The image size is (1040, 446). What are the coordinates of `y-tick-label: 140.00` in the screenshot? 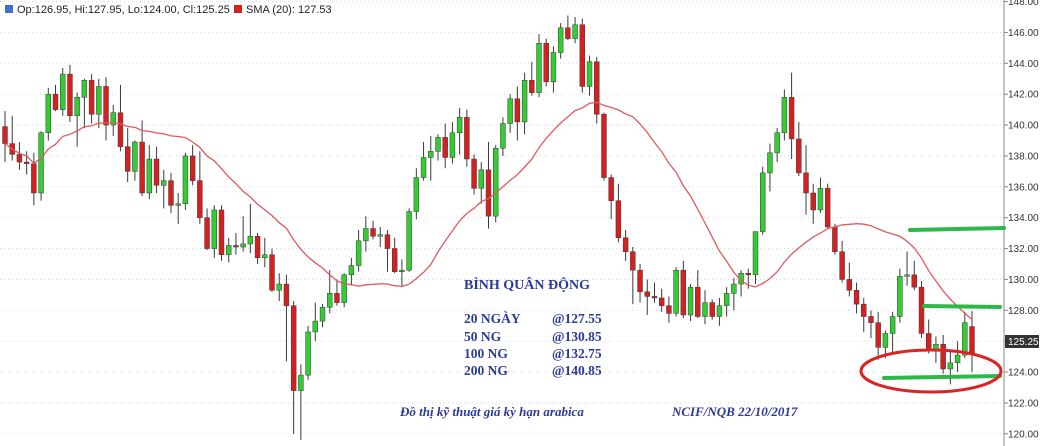 It's located at (1023, 126).